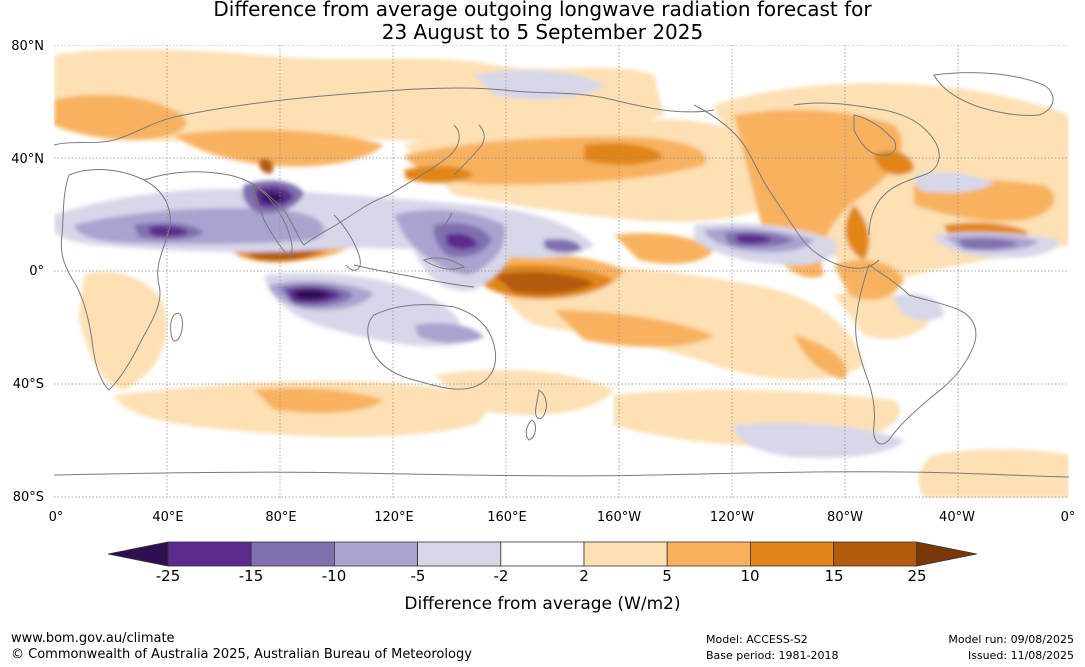  Describe the element at coordinates (334, 576) in the screenshot. I see `colorbar-tick-3: -10` at that location.